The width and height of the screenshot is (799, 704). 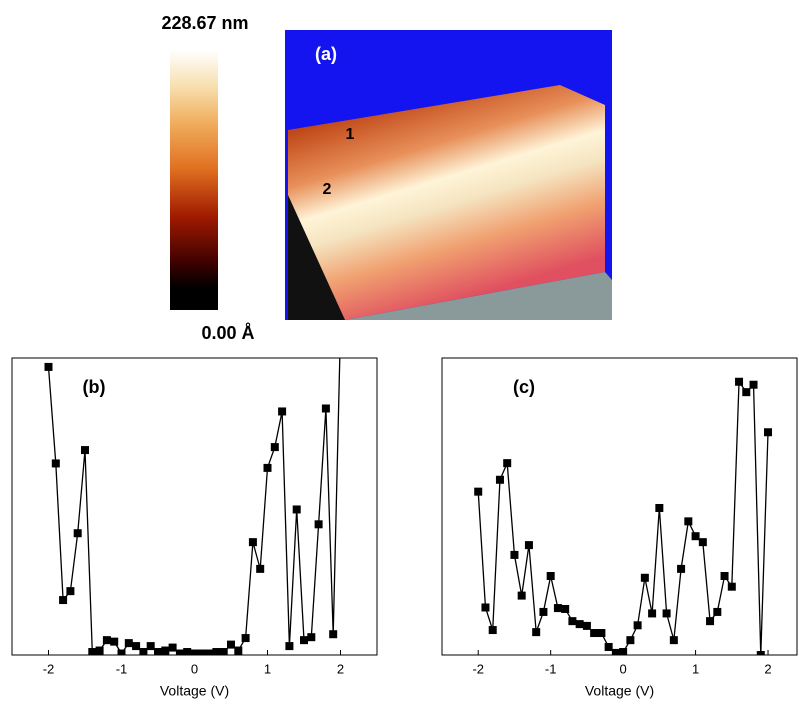 What do you see at coordinates (478, 296) in the screenshot?
I see `afm-base` at bounding box center [478, 296].